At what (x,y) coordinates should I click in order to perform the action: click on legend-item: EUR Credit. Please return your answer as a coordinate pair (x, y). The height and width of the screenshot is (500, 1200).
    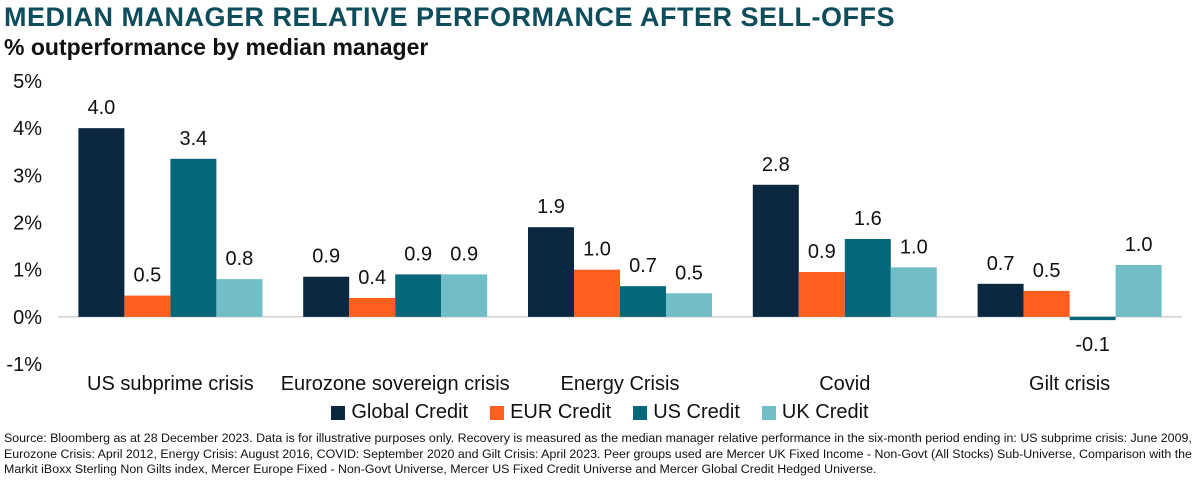
    Looking at the image, I should click on (550, 412).